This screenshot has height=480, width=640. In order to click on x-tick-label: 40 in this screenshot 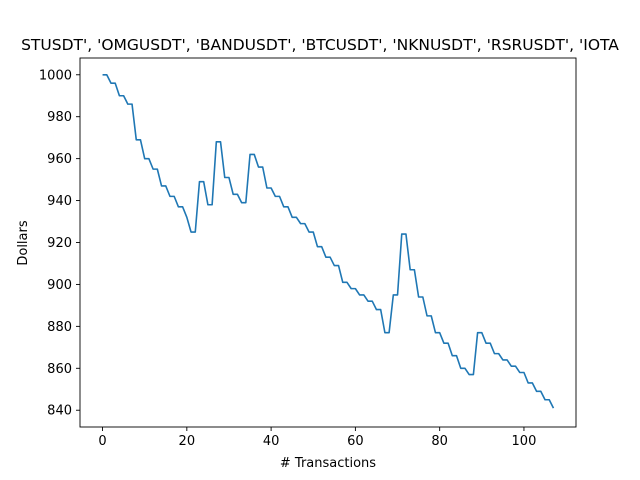, I will do `click(271, 441)`.